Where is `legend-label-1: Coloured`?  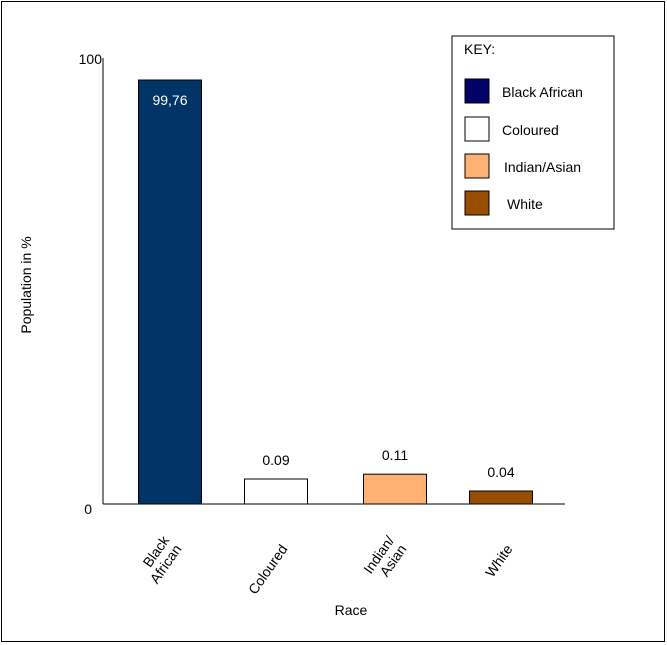
legend-label-1: Coloured is located at coordinates (530, 130).